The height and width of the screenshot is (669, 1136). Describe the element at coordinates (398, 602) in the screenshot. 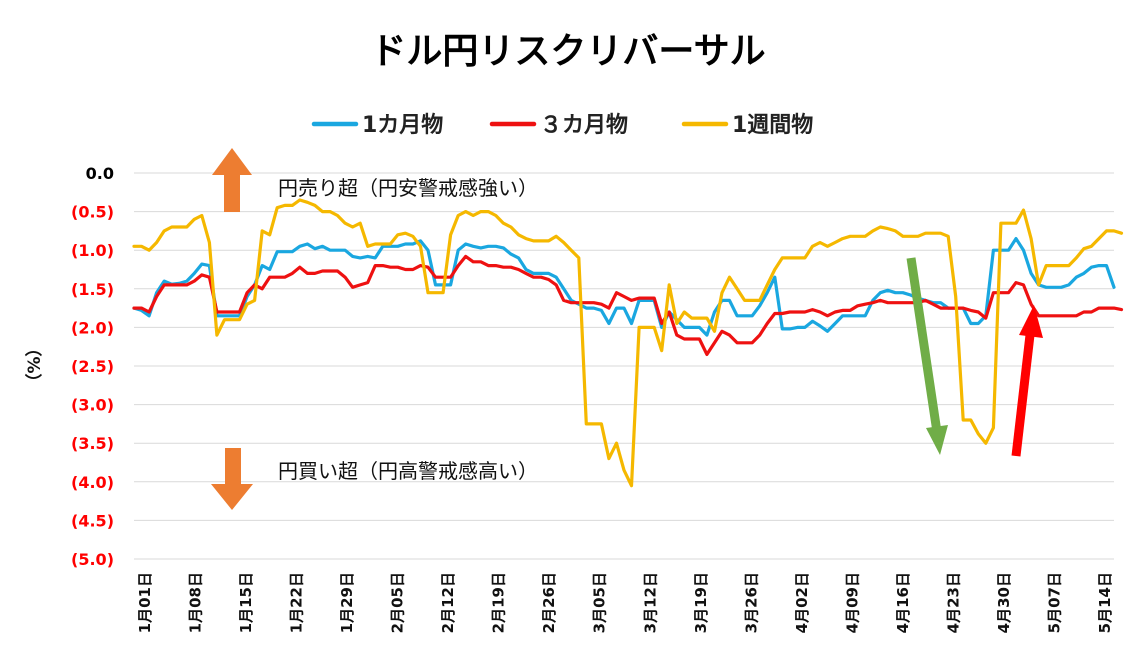

I see `x-tick-label: 2月05日` at that location.